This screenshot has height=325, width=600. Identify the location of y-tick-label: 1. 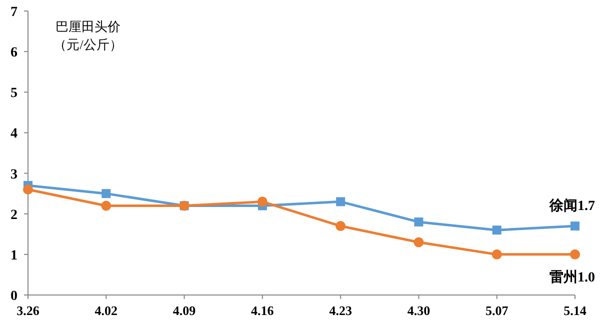
(14, 256).